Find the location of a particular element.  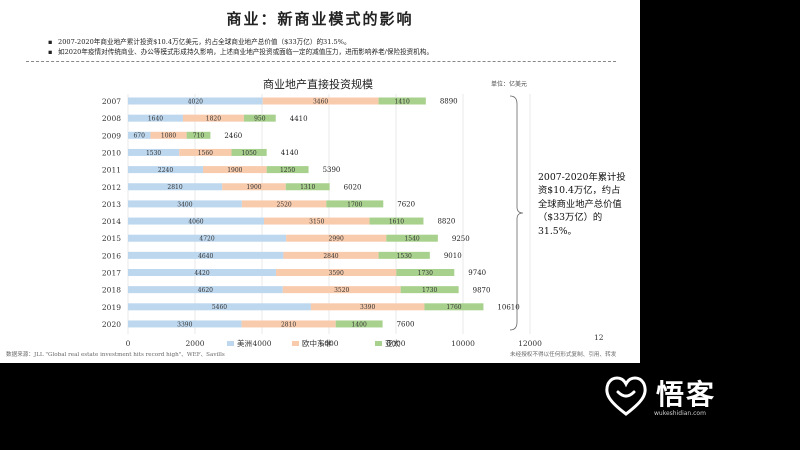

y-tick-label: 2011 is located at coordinates (111, 170).